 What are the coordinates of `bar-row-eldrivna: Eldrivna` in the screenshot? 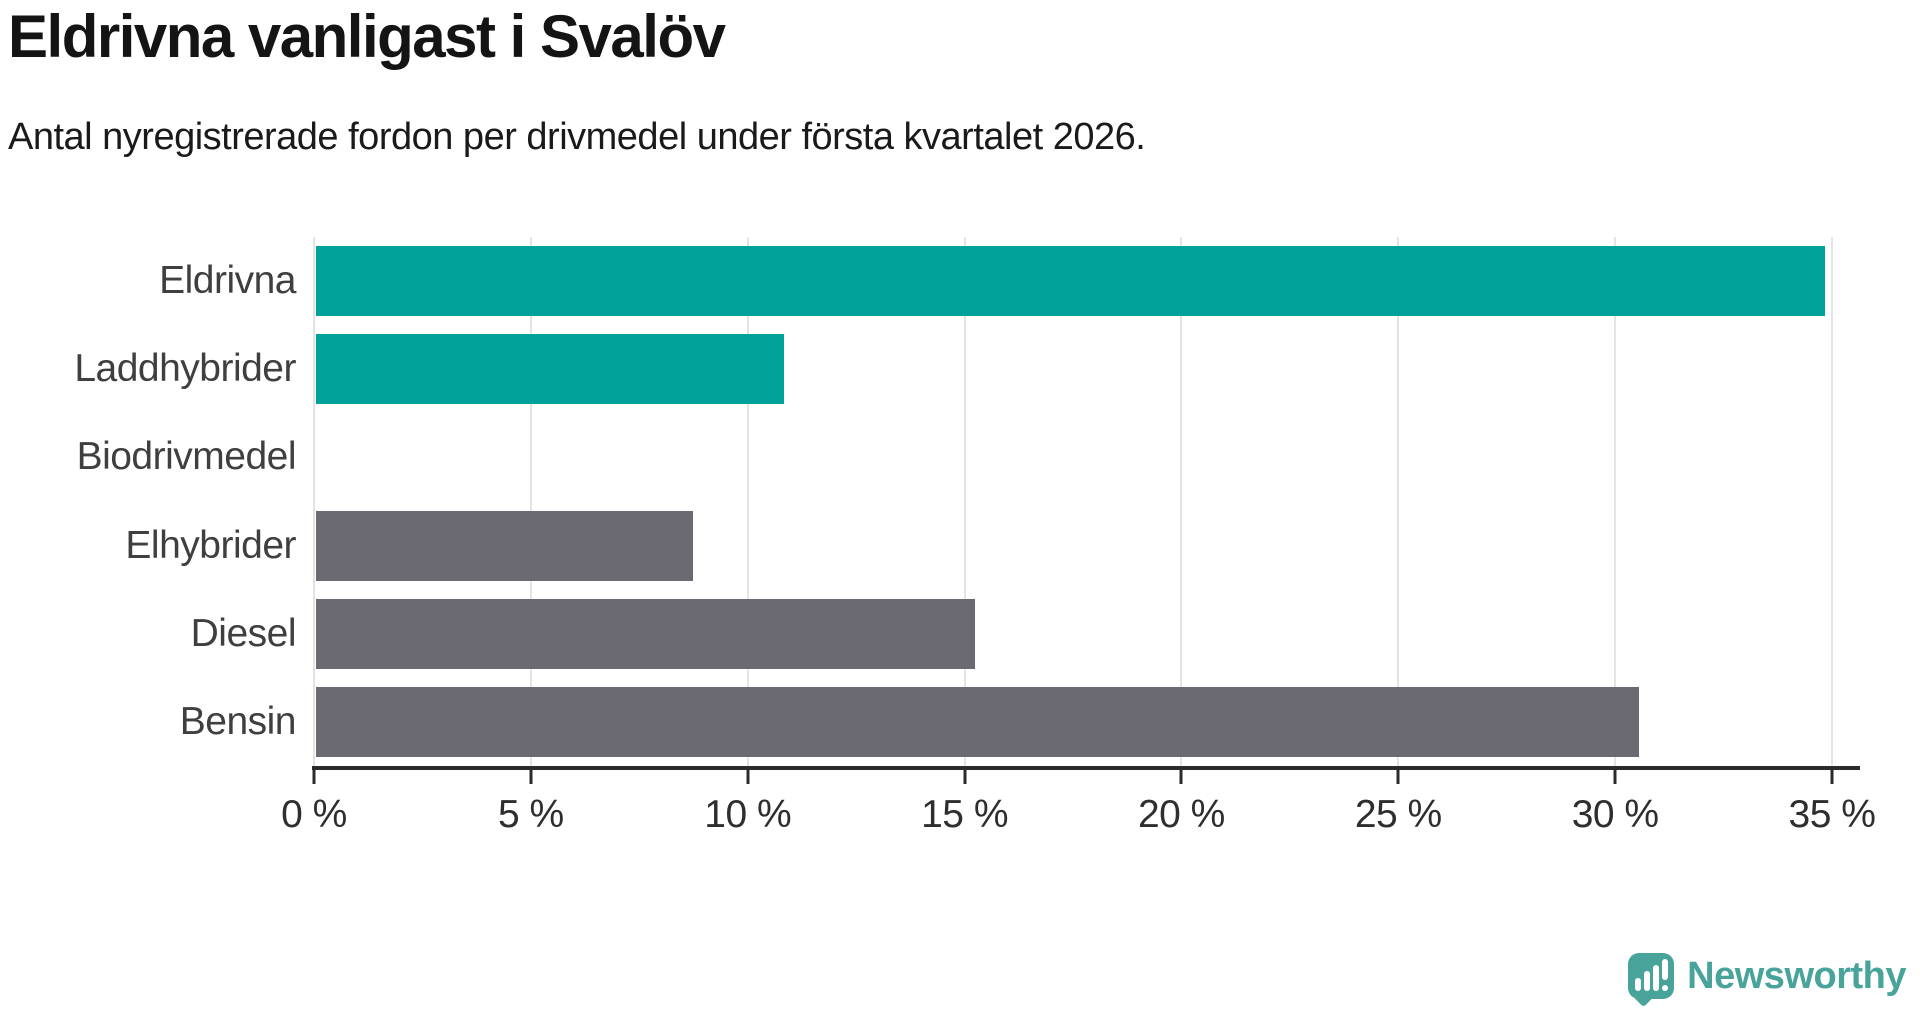 It's located at (995, 281).